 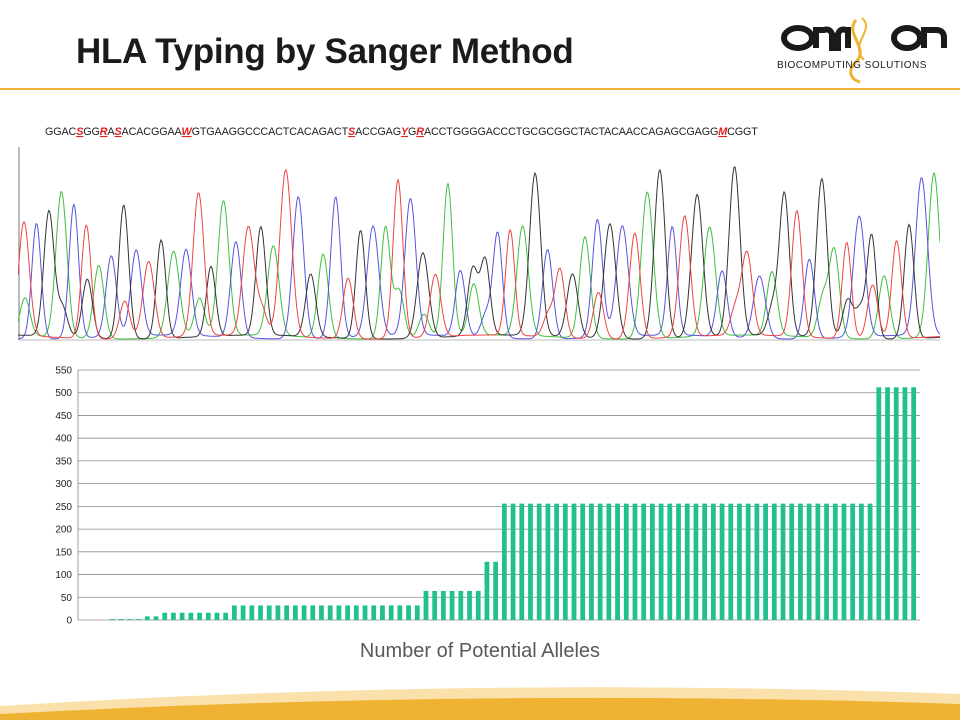 What do you see at coordinates (69, 621) in the screenshot?
I see `y-tick-label: 0` at bounding box center [69, 621].